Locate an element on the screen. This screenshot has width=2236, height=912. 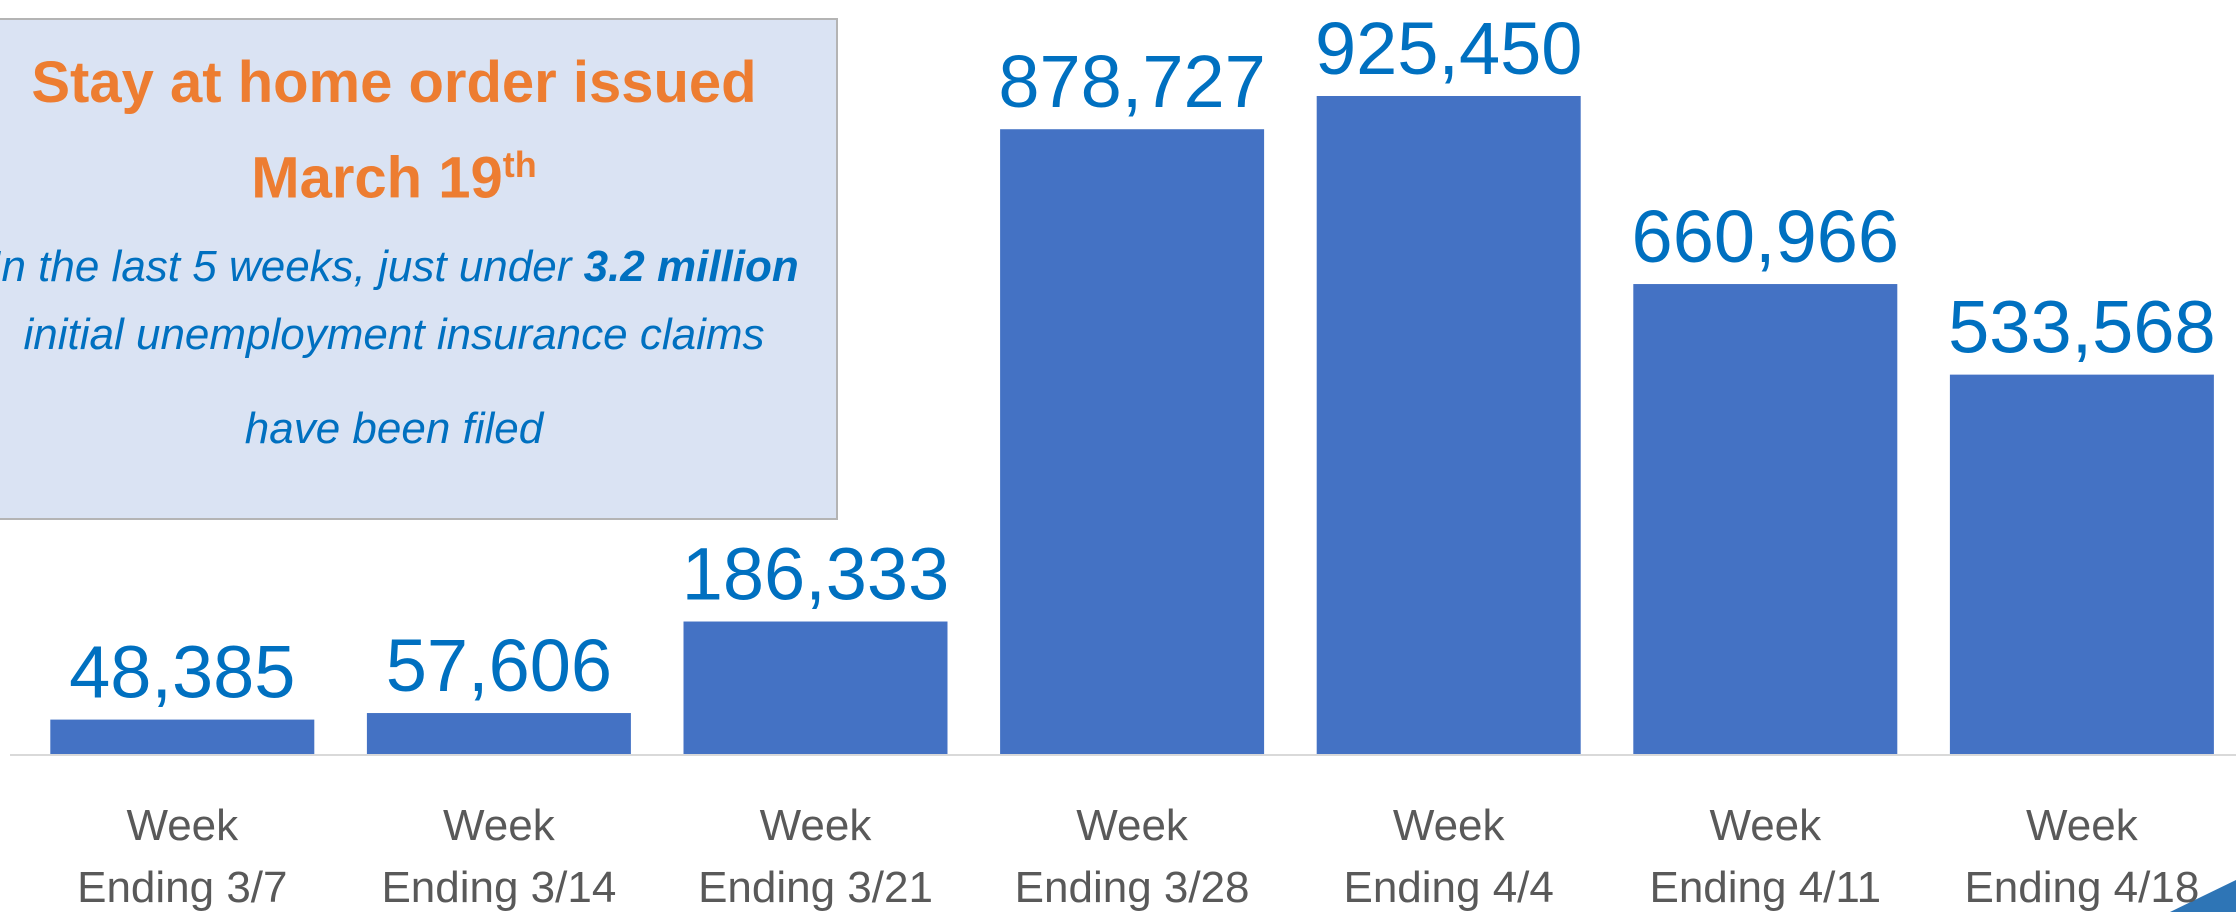
annotation-text: have been filed is located at coordinates (394, 429).